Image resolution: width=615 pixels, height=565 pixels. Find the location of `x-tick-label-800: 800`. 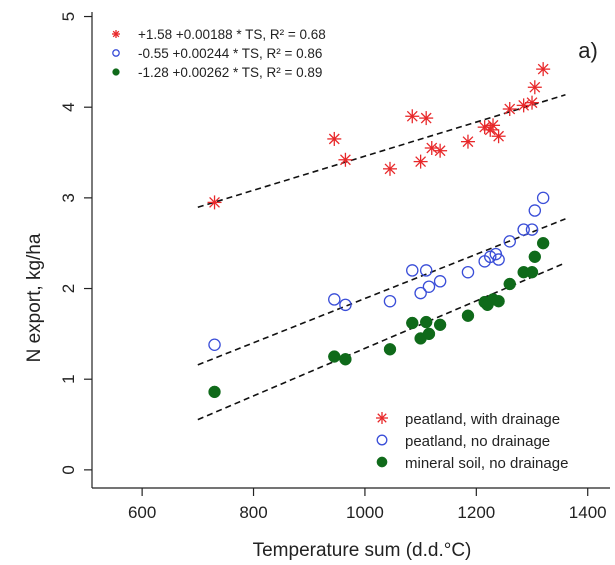

x-tick-label-800: 800 is located at coordinates (253, 512).